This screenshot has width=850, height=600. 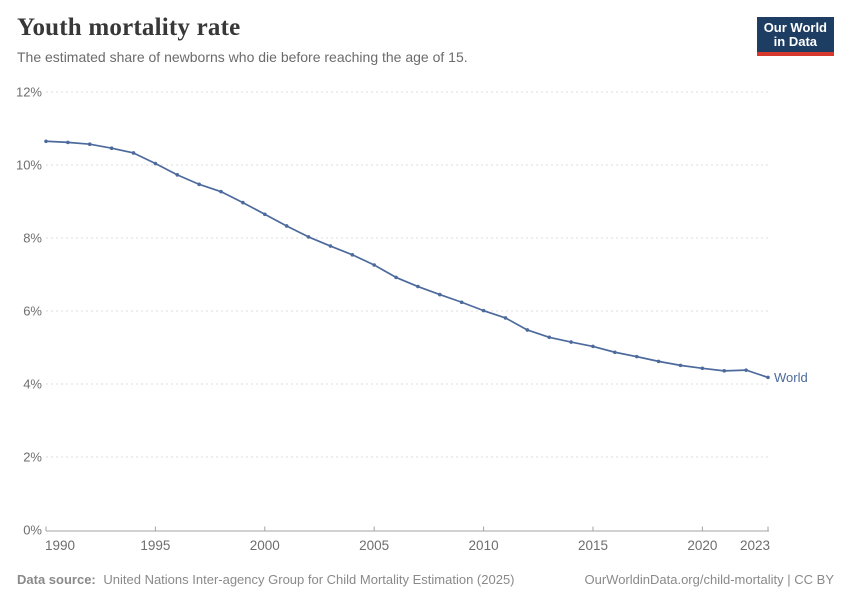 I want to click on y-axis-label: 10%, so click(x=29, y=165).